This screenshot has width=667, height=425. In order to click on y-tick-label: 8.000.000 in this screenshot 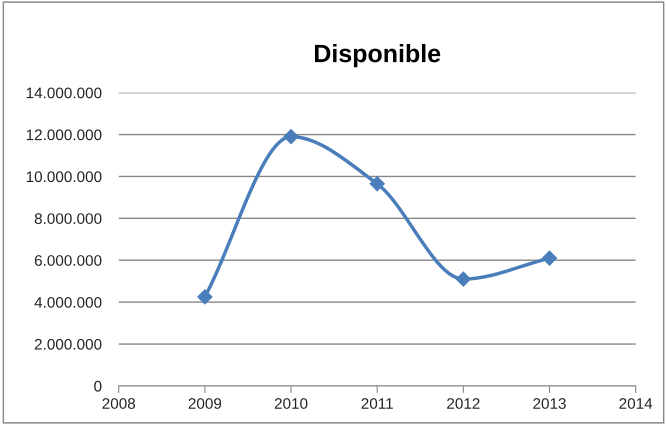, I will do `click(68, 218)`.